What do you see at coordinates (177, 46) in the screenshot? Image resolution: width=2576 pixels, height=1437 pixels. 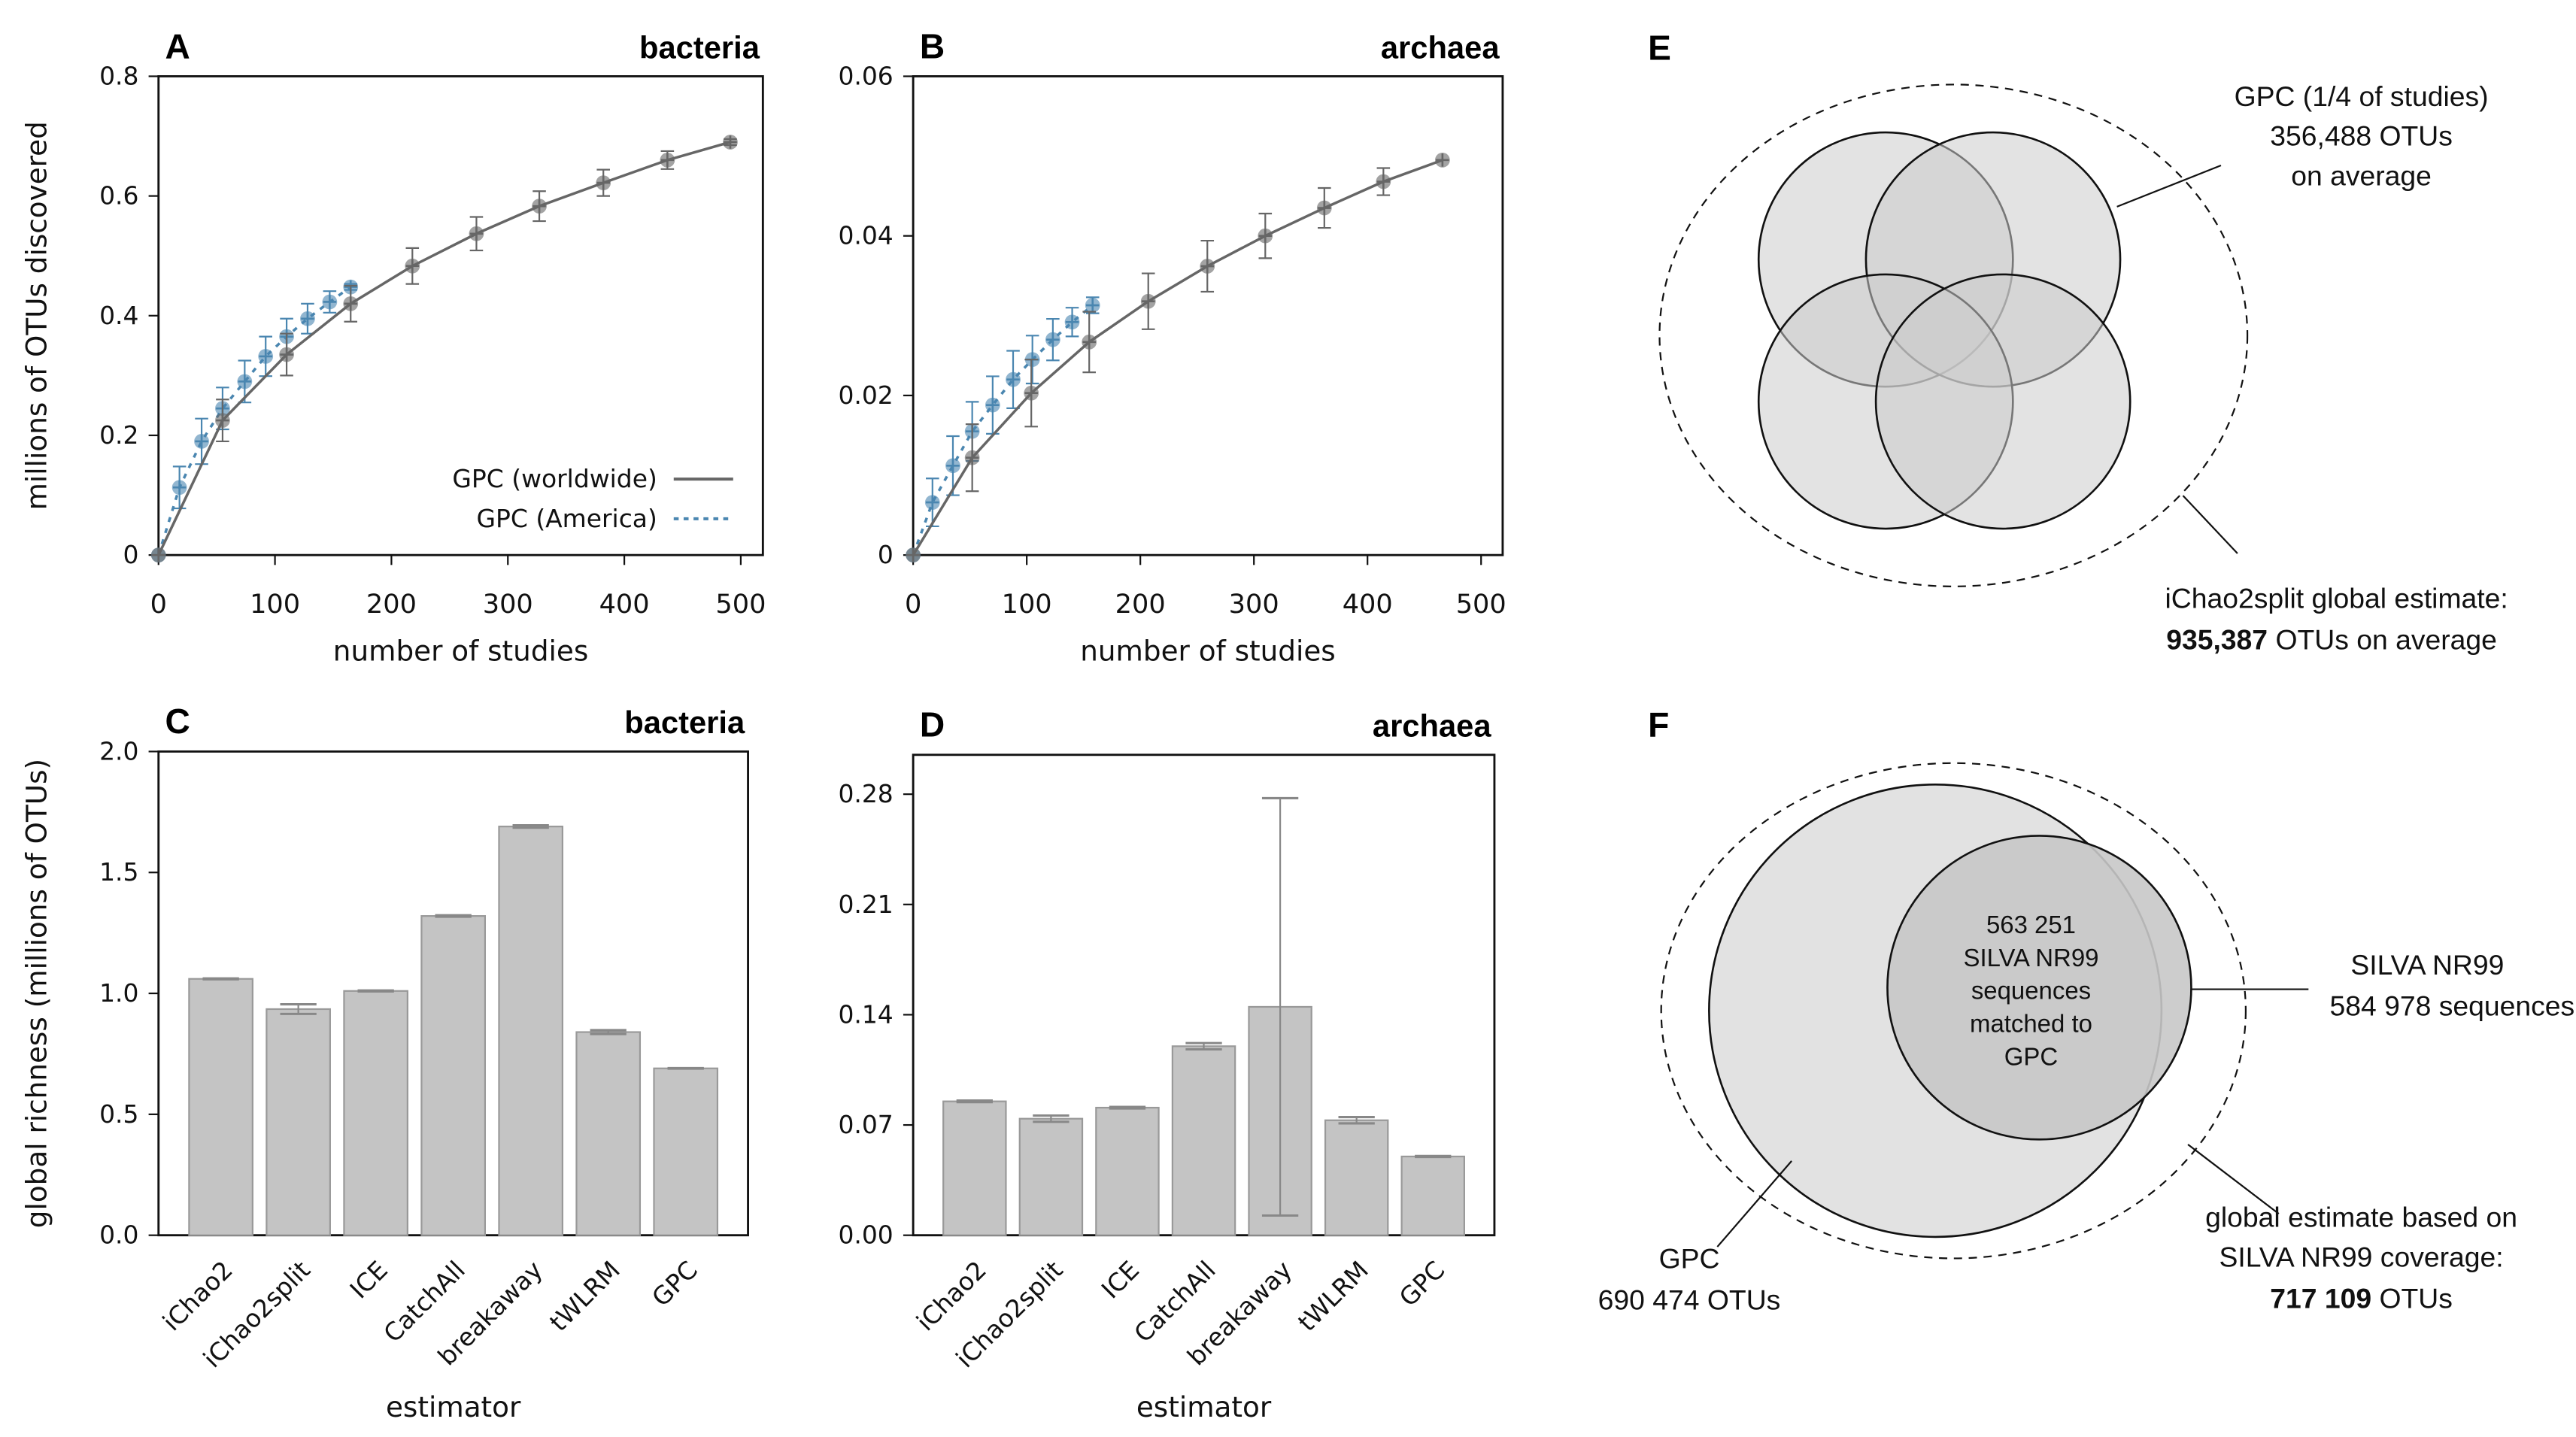 I see `panel-letter: A` at bounding box center [177, 46].